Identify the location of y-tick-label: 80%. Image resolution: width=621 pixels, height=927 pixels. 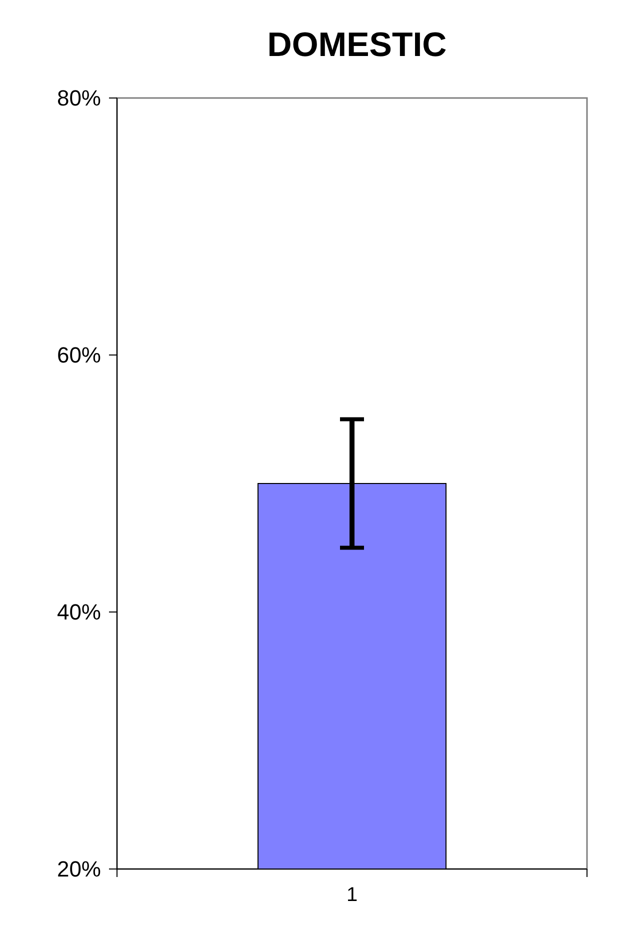
(78, 98).